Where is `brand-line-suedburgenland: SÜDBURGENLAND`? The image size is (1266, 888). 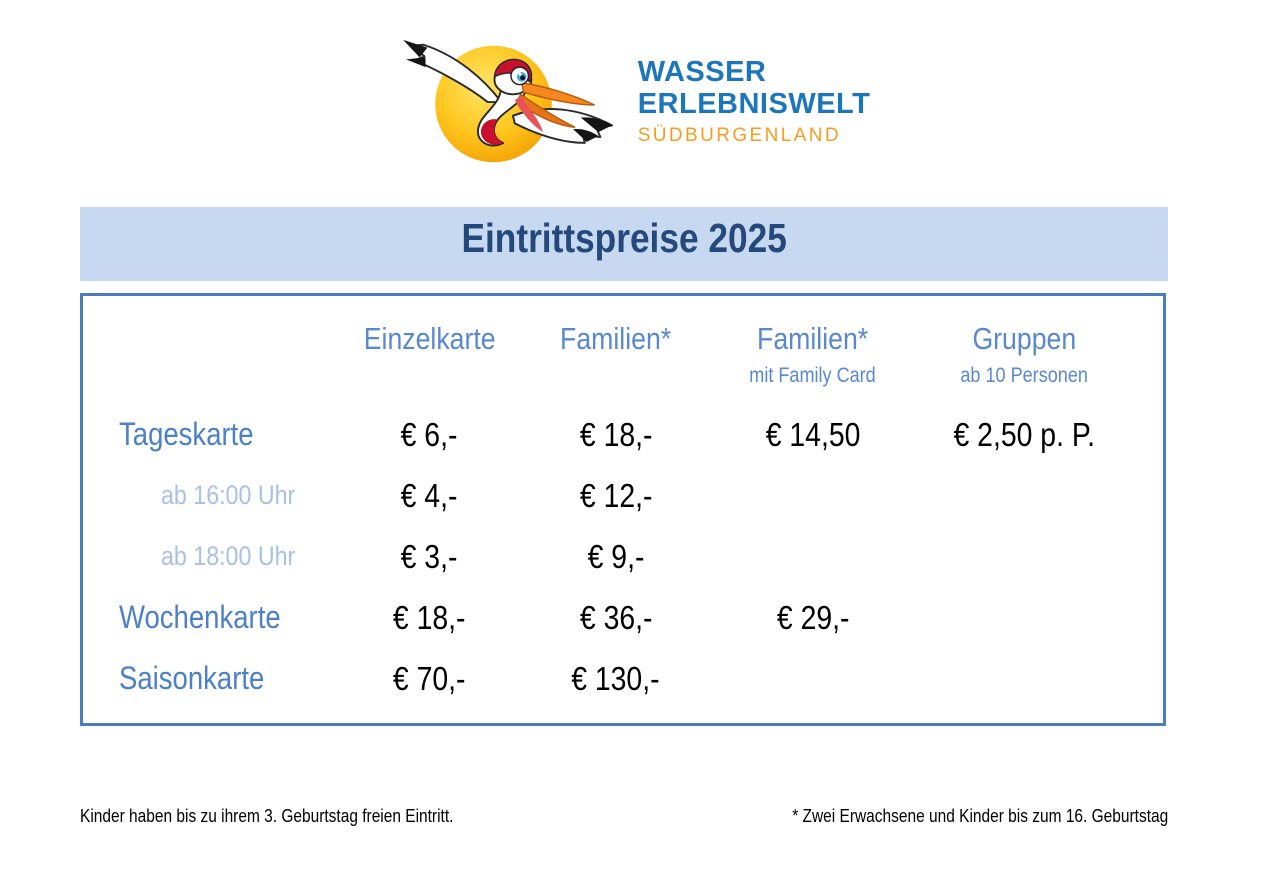
brand-line-suedburgenland: SÜDBURGENLAND is located at coordinates (739, 135).